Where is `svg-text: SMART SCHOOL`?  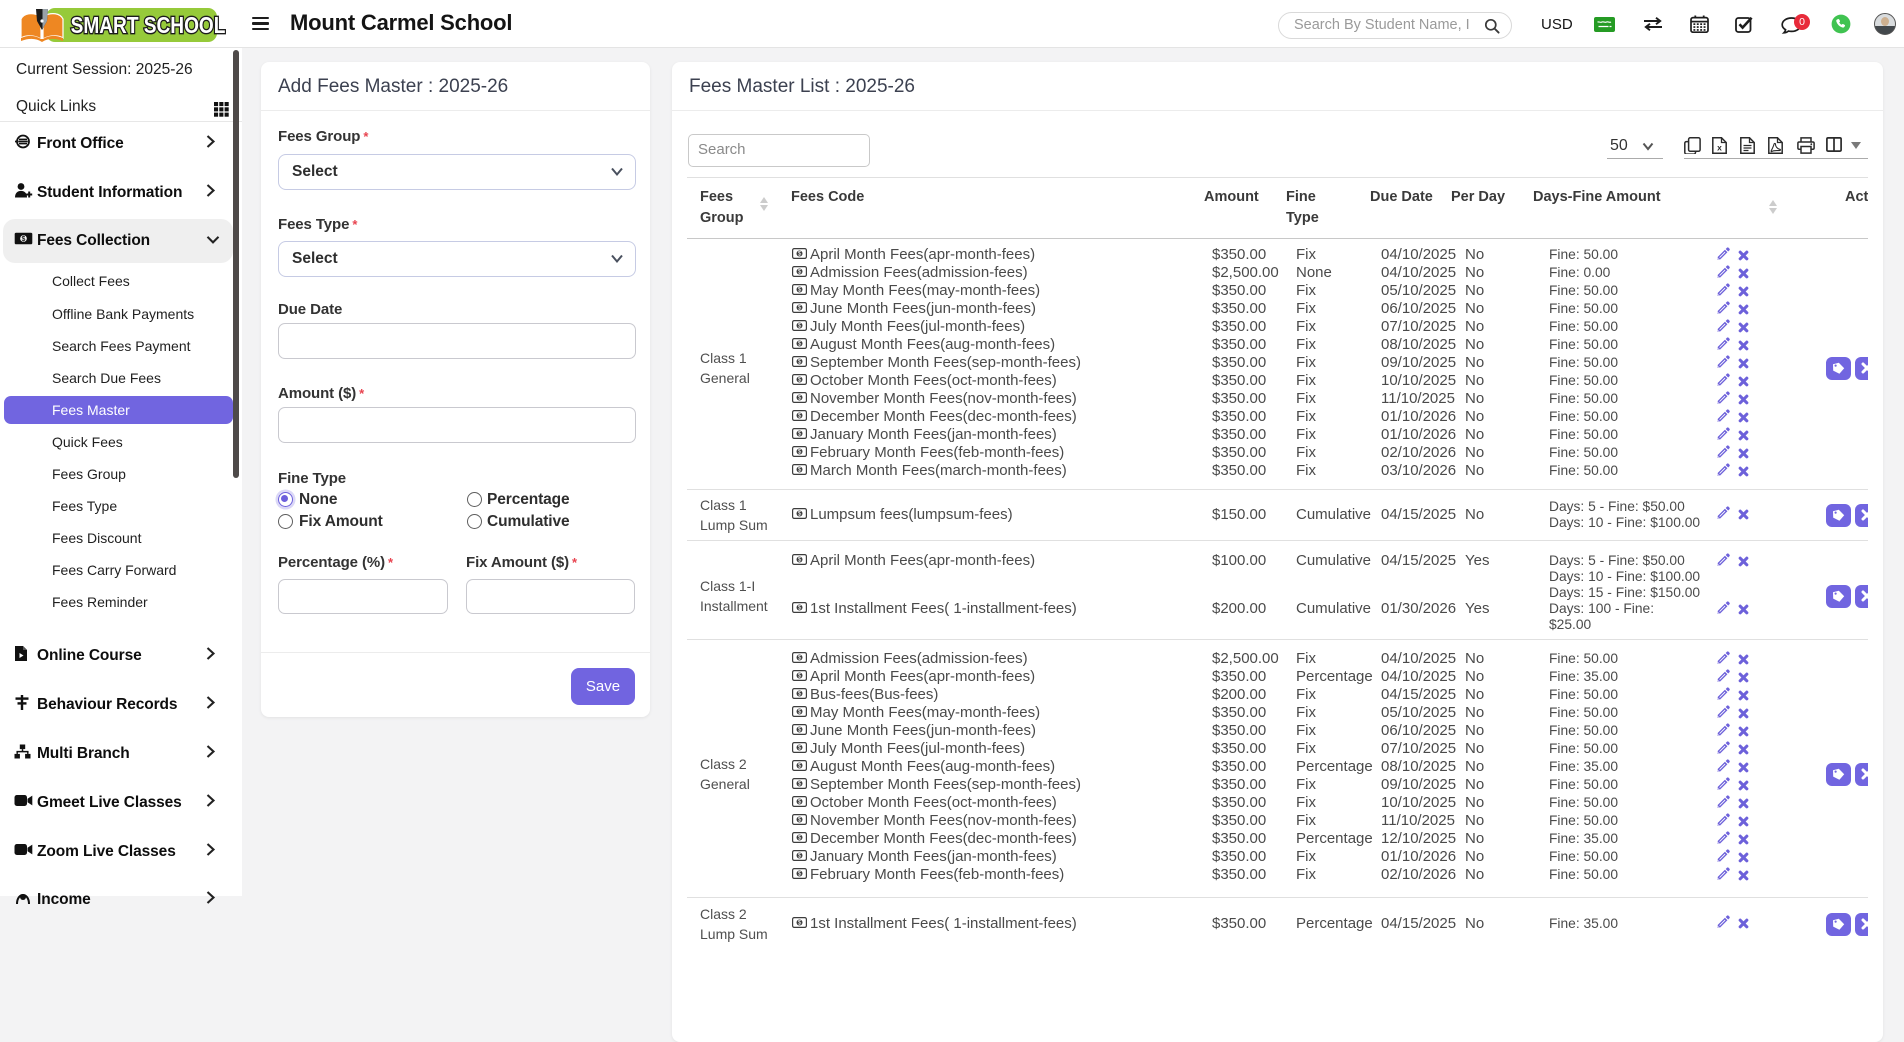 svg-text: SMART SCHOOL is located at coordinates (148, 25).